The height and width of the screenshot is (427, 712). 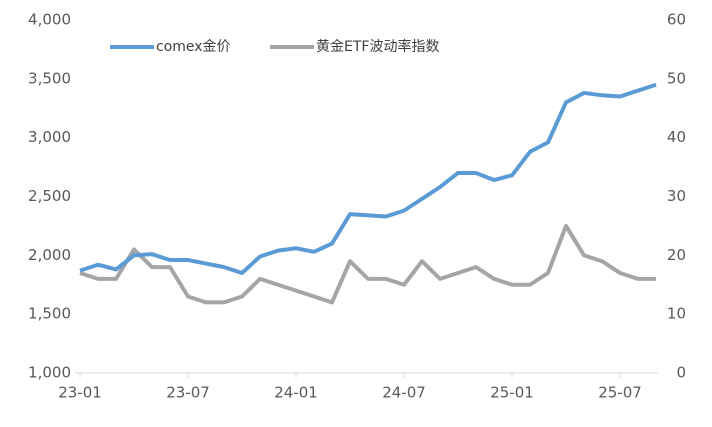 What do you see at coordinates (676, 78) in the screenshot?
I see `y2-tick-label: 50` at bounding box center [676, 78].